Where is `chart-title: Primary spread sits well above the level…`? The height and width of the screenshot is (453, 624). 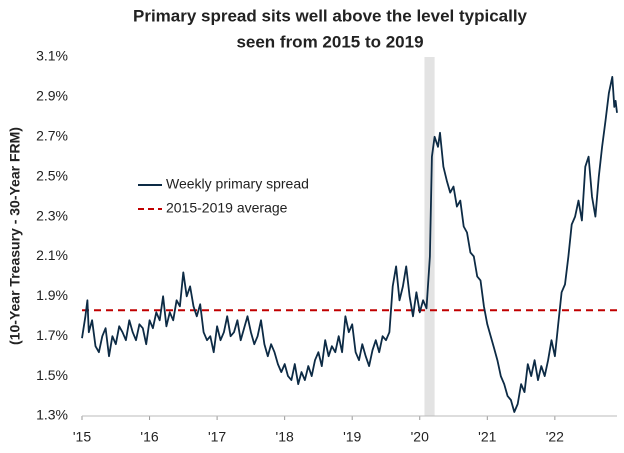
chart-title: Primary spread sits well above the level… is located at coordinates (330, 15).